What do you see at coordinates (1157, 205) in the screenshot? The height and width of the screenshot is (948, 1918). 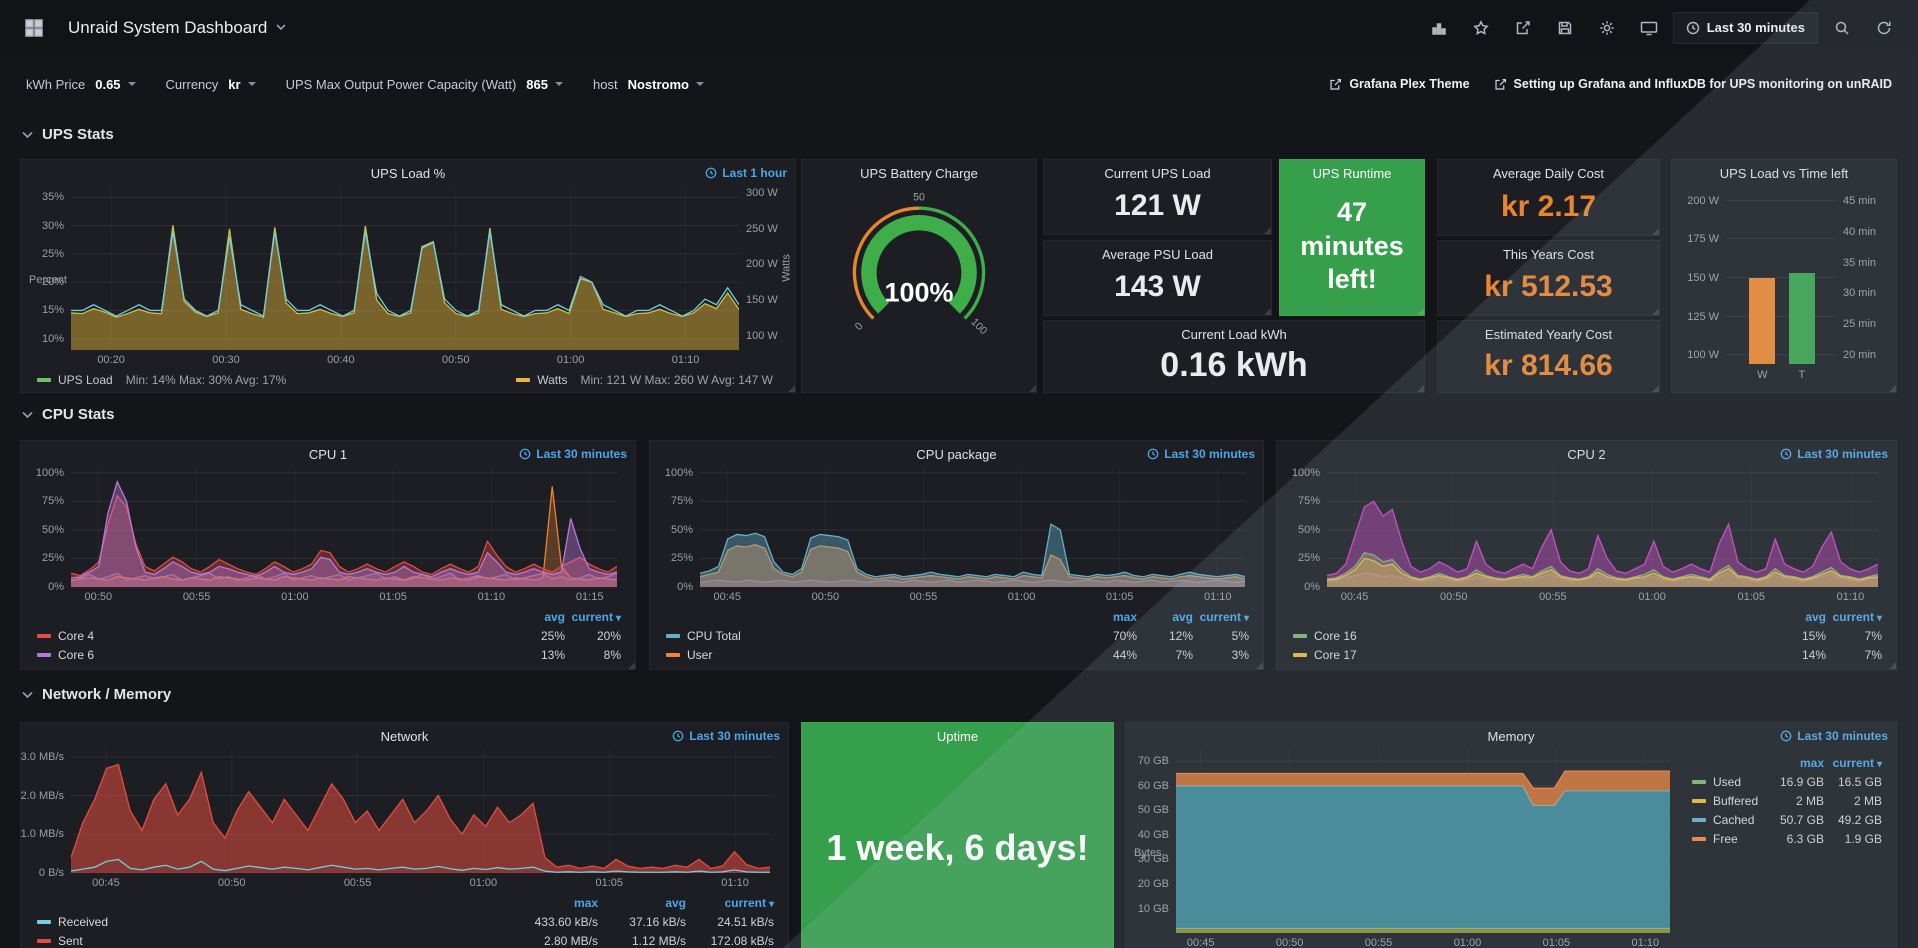 I see `stat-value: 121 W` at bounding box center [1157, 205].